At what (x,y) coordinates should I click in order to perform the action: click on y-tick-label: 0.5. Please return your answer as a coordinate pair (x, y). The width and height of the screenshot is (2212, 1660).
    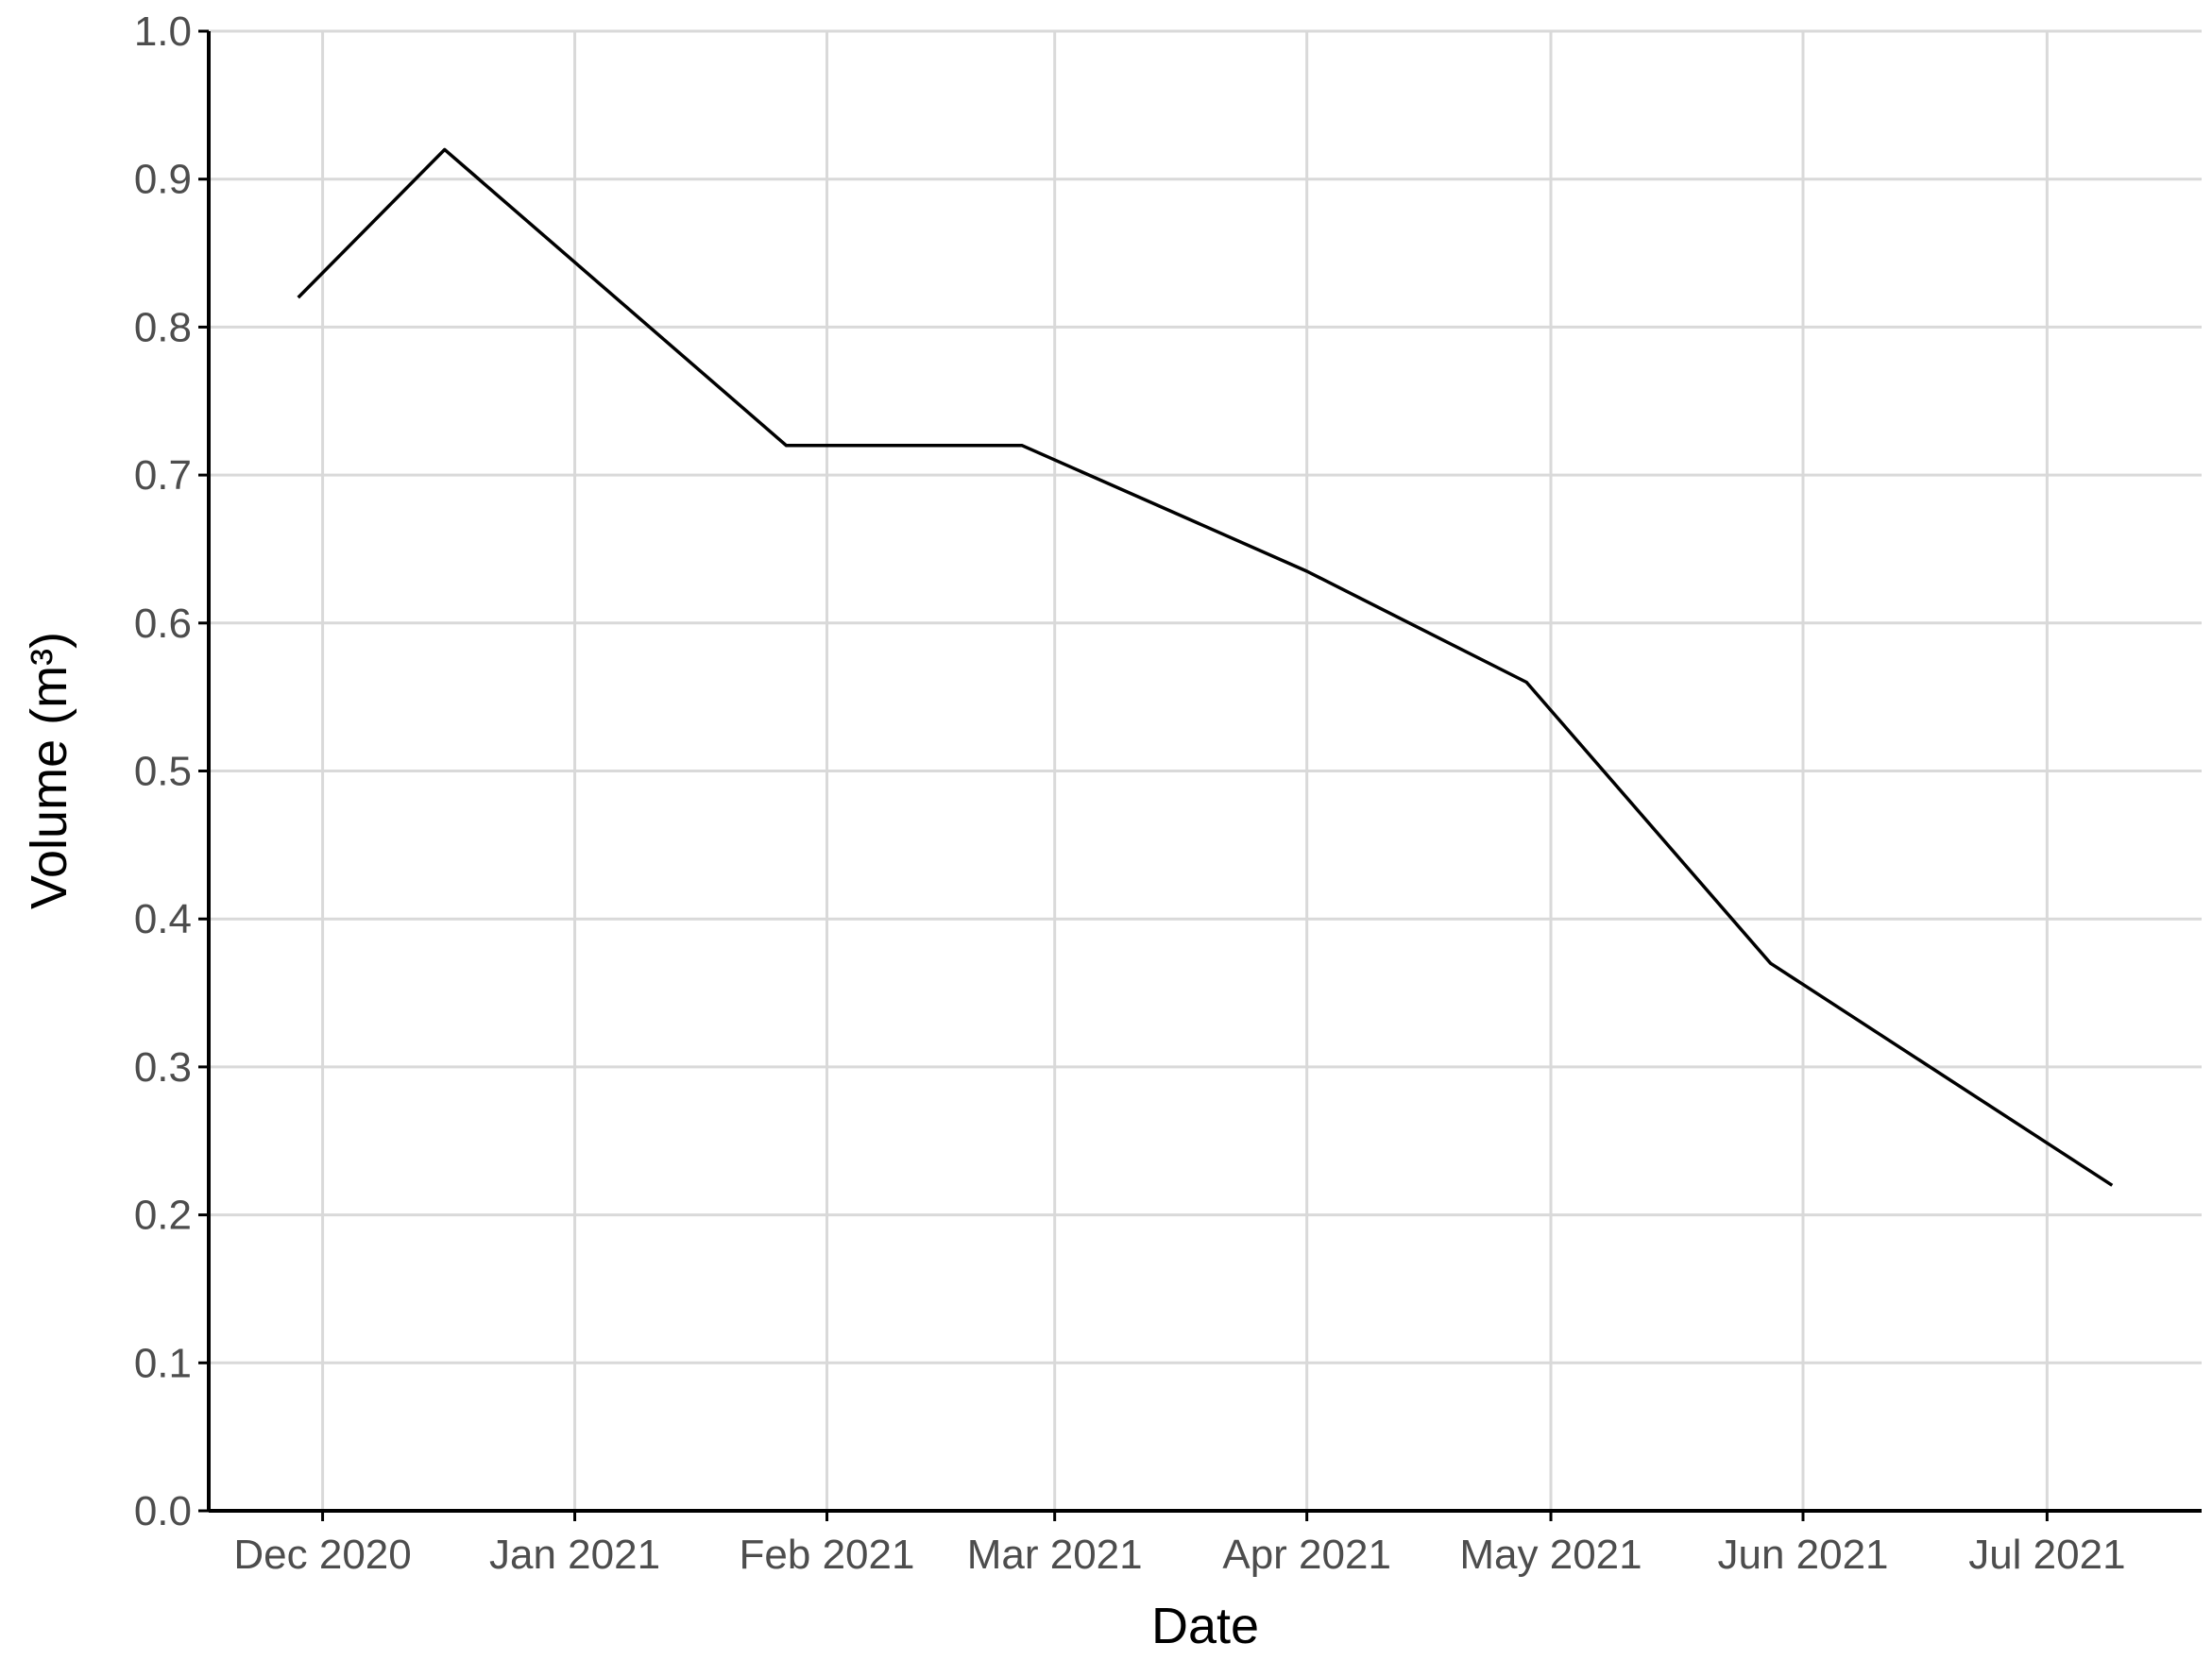
    Looking at the image, I should click on (163, 772).